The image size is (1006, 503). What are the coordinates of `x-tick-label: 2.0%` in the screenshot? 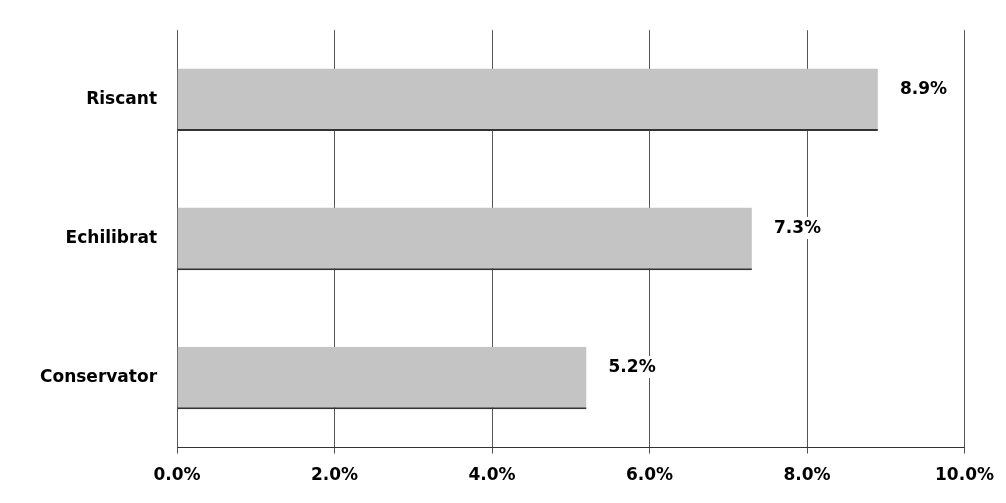 It's located at (334, 474).